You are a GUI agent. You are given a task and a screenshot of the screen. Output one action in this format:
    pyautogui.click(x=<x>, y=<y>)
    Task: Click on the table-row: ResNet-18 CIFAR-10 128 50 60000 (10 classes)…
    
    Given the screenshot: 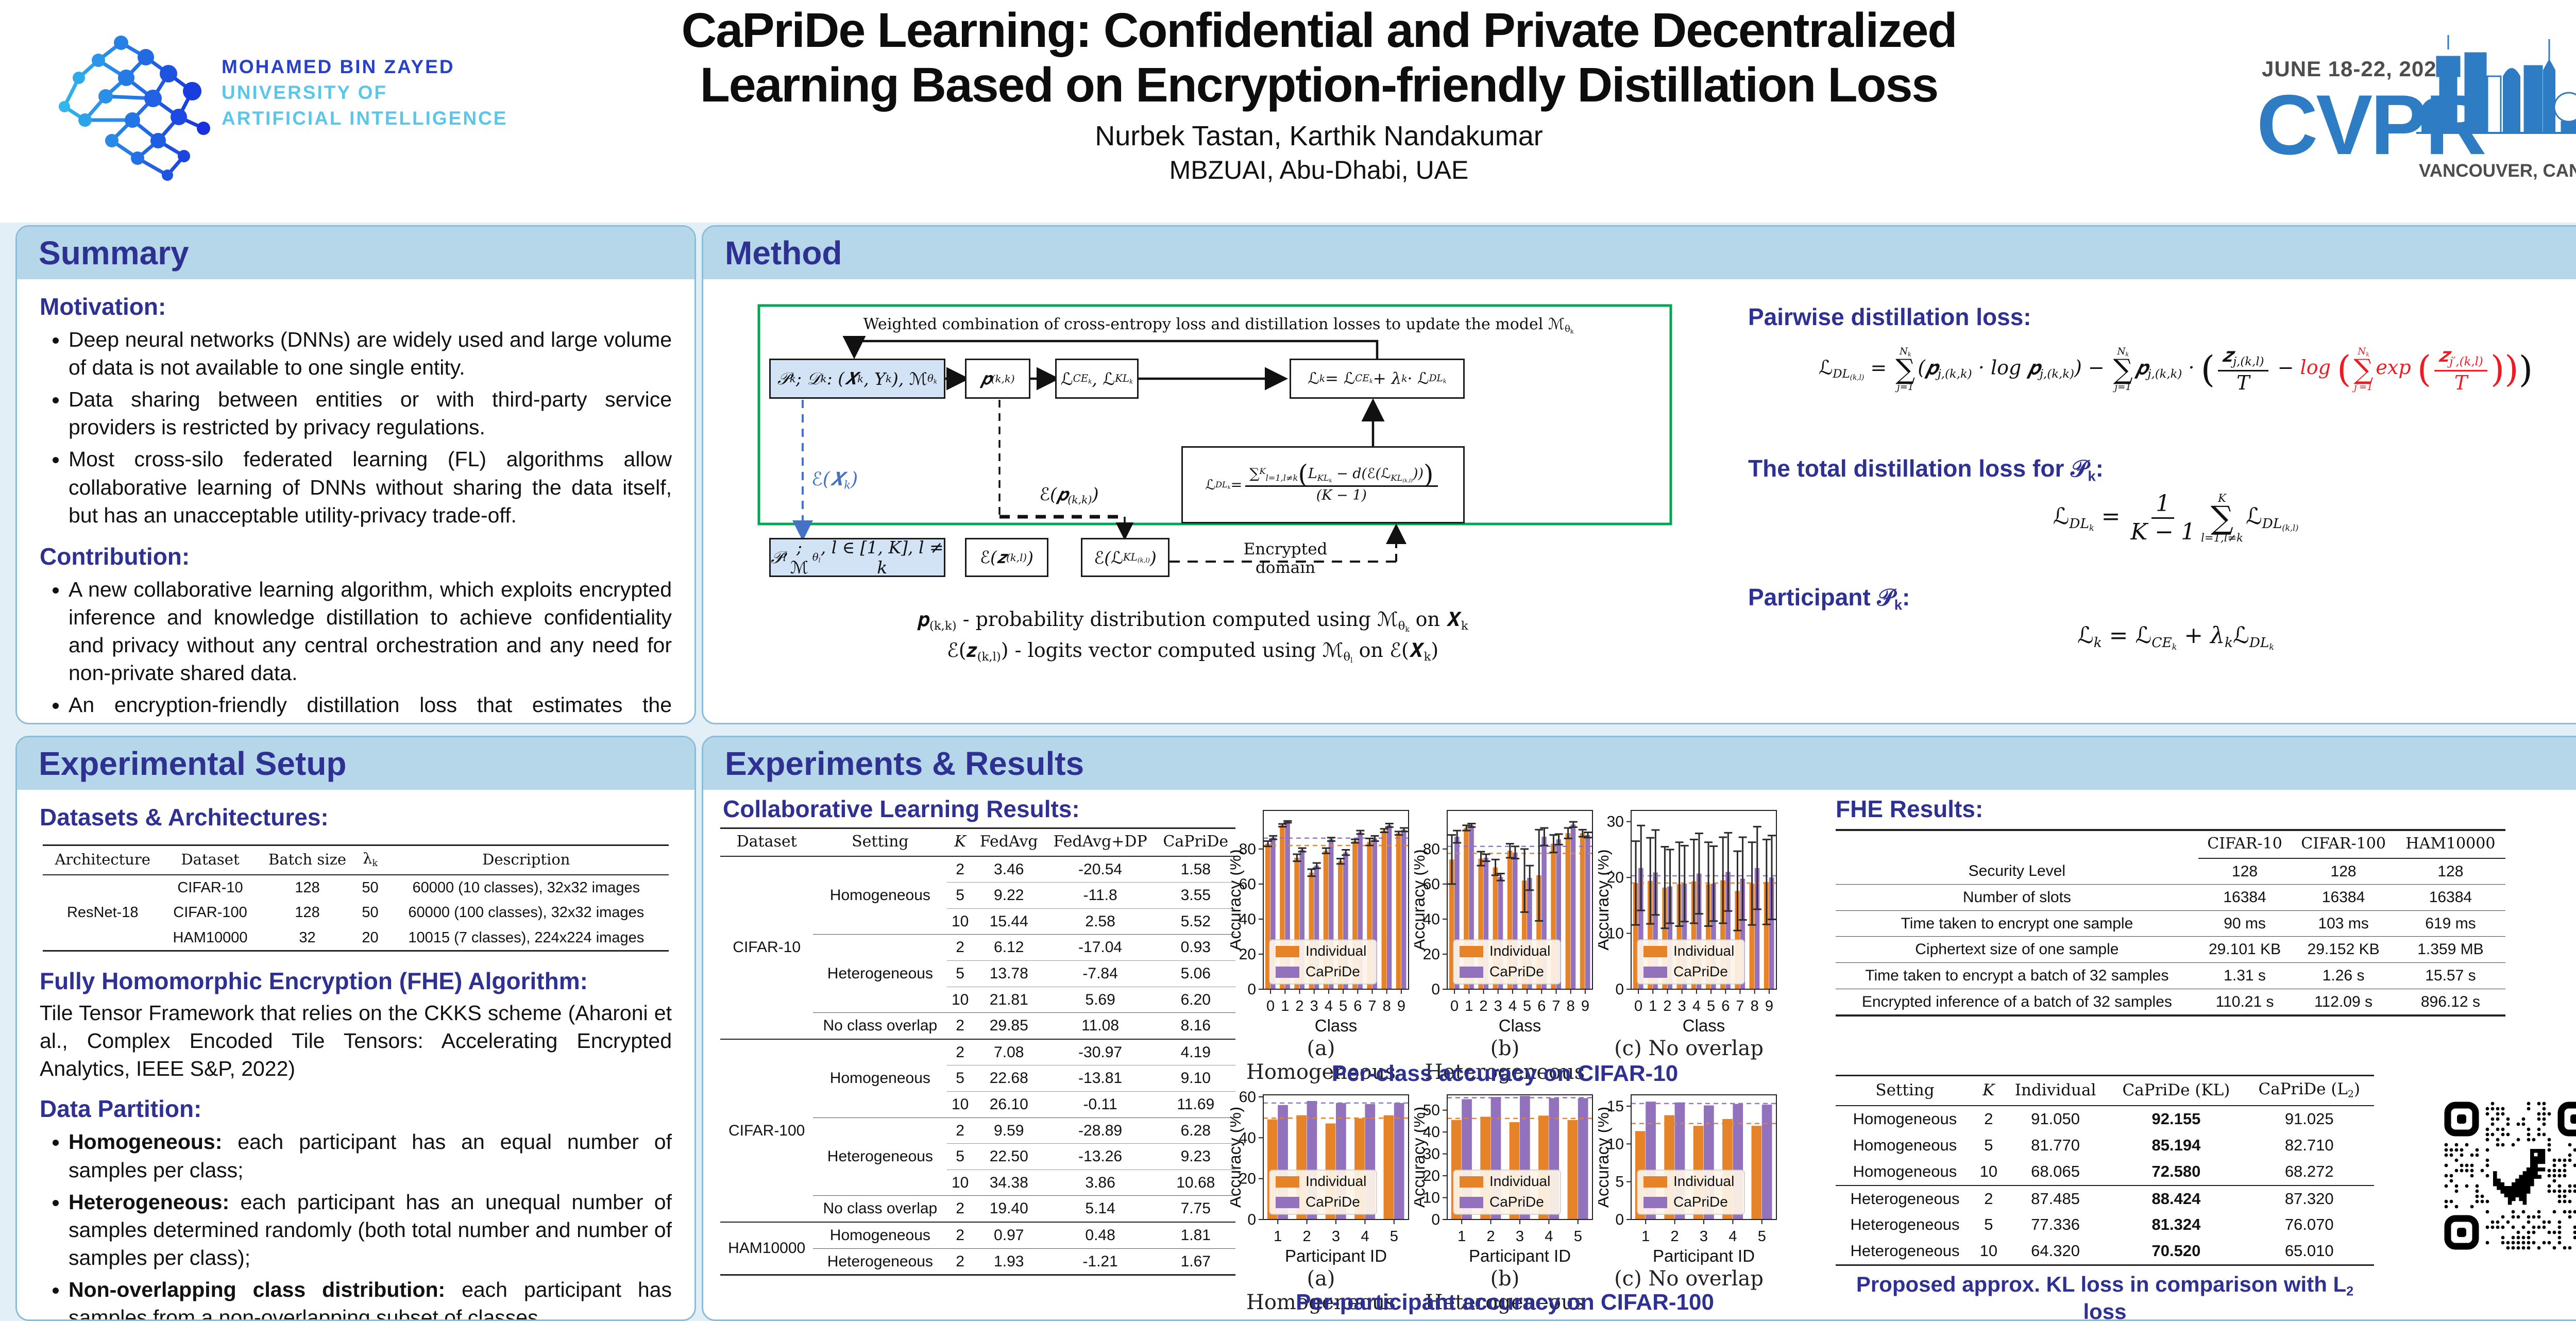 What is the action you would take?
    pyautogui.click(x=356, y=898)
    